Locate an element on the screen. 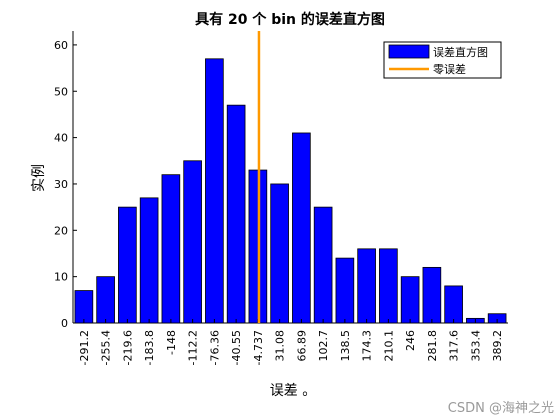  y-axis-label: 实例 is located at coordinates (39, 178).